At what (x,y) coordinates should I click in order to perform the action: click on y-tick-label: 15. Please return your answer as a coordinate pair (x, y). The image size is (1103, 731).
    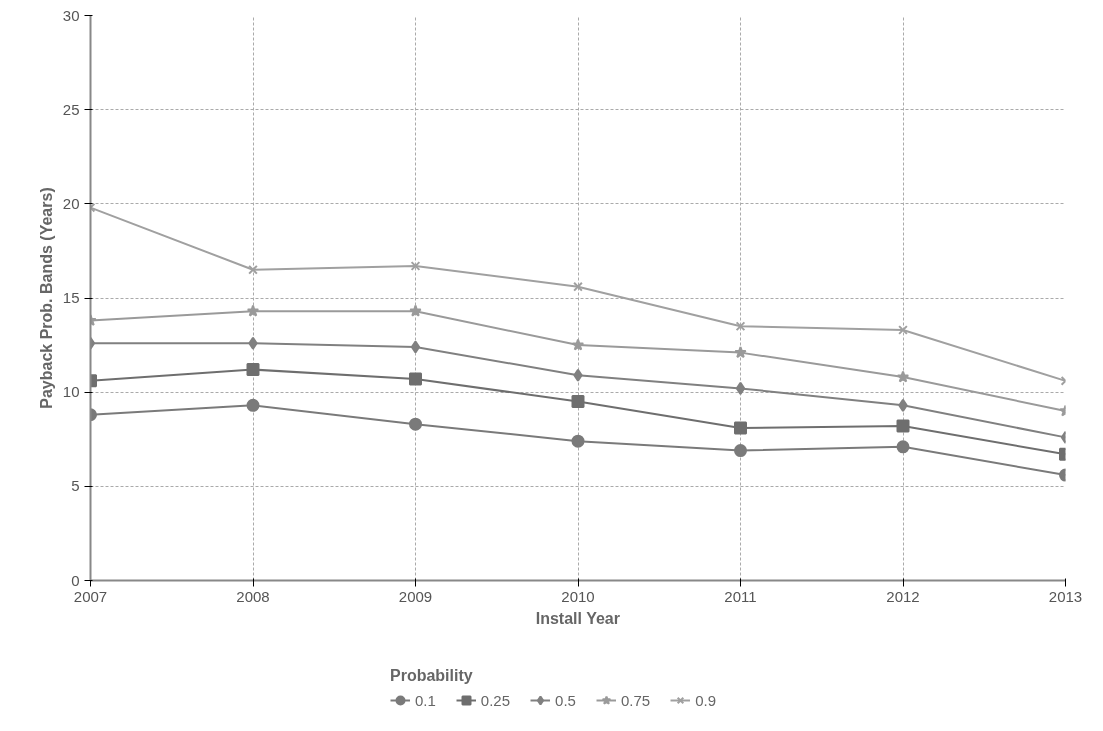
    Looking at the image, I should click on (71, 297).